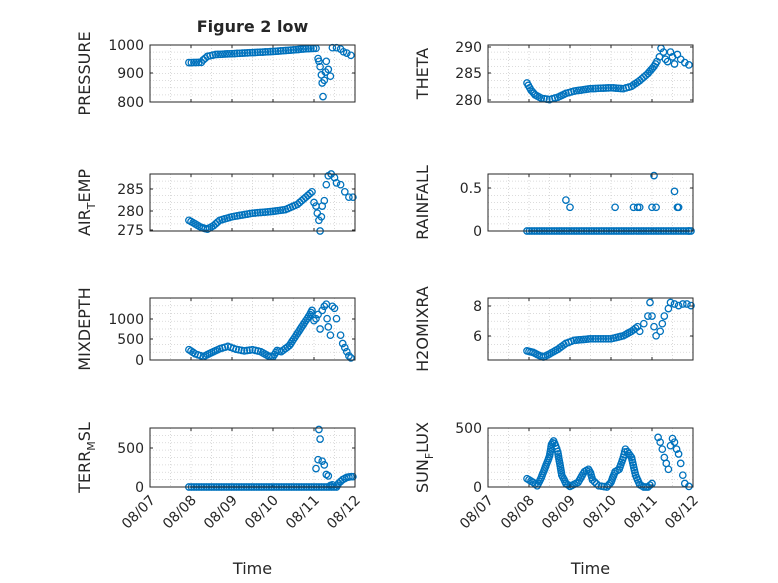 The image size is (778, 583). What do you see at coordinates (477, 307) in the screenshot?
I see `y-tick-label: 8` at bounding box center [477, 307].